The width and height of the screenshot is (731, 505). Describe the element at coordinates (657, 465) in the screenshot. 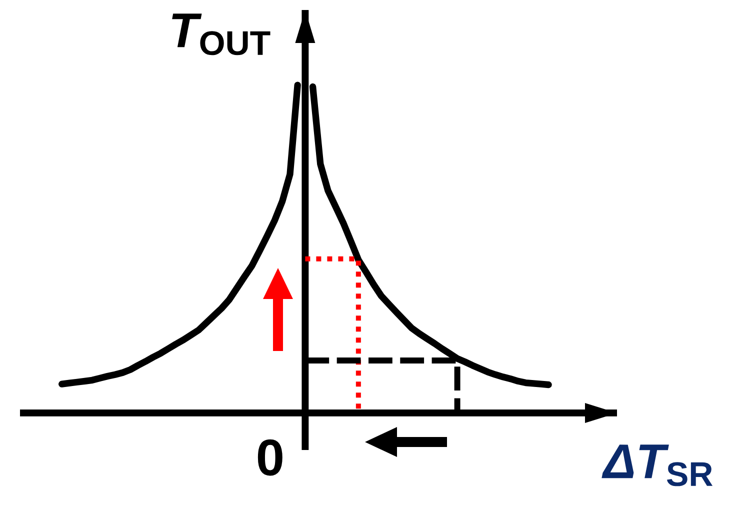

I see `x-axis-title: ΔT$_{SR}$` at that location.